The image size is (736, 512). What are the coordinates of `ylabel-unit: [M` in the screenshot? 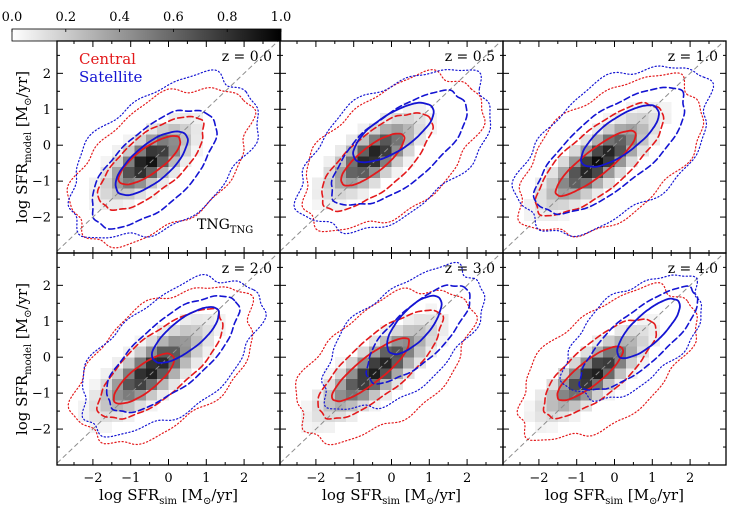 It's located at (22, 119).